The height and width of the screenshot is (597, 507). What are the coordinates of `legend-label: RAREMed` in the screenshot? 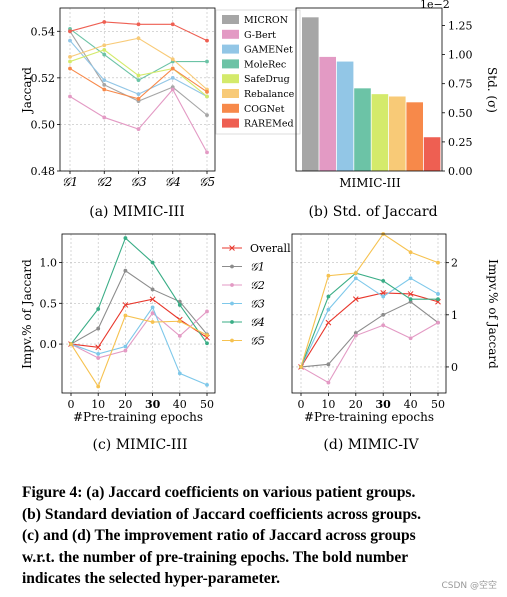 It's located at (269, 124).